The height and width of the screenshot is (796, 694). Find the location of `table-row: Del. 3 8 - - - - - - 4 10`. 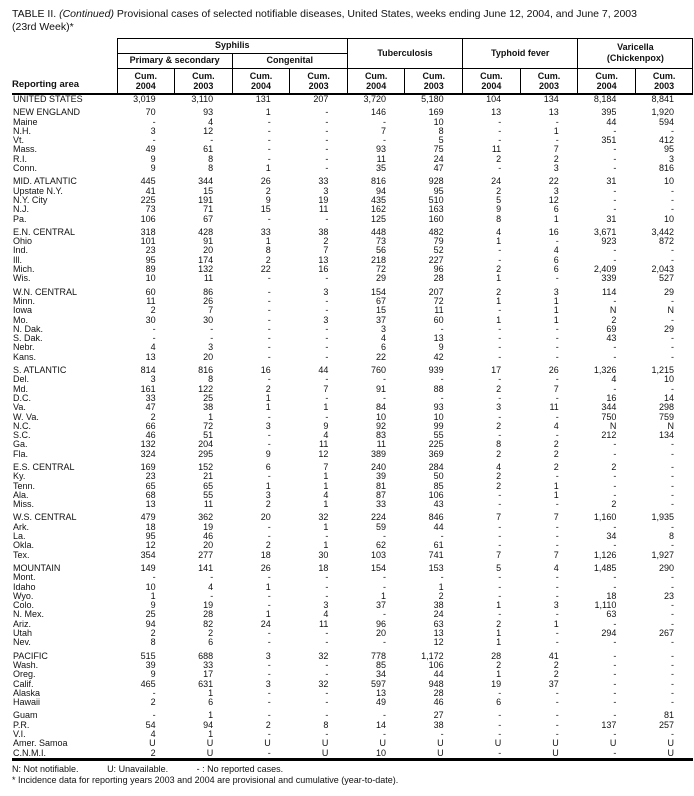

table-row: Del. 3 8 - - - - - - 4 10 is located at coordinates (352, 379).